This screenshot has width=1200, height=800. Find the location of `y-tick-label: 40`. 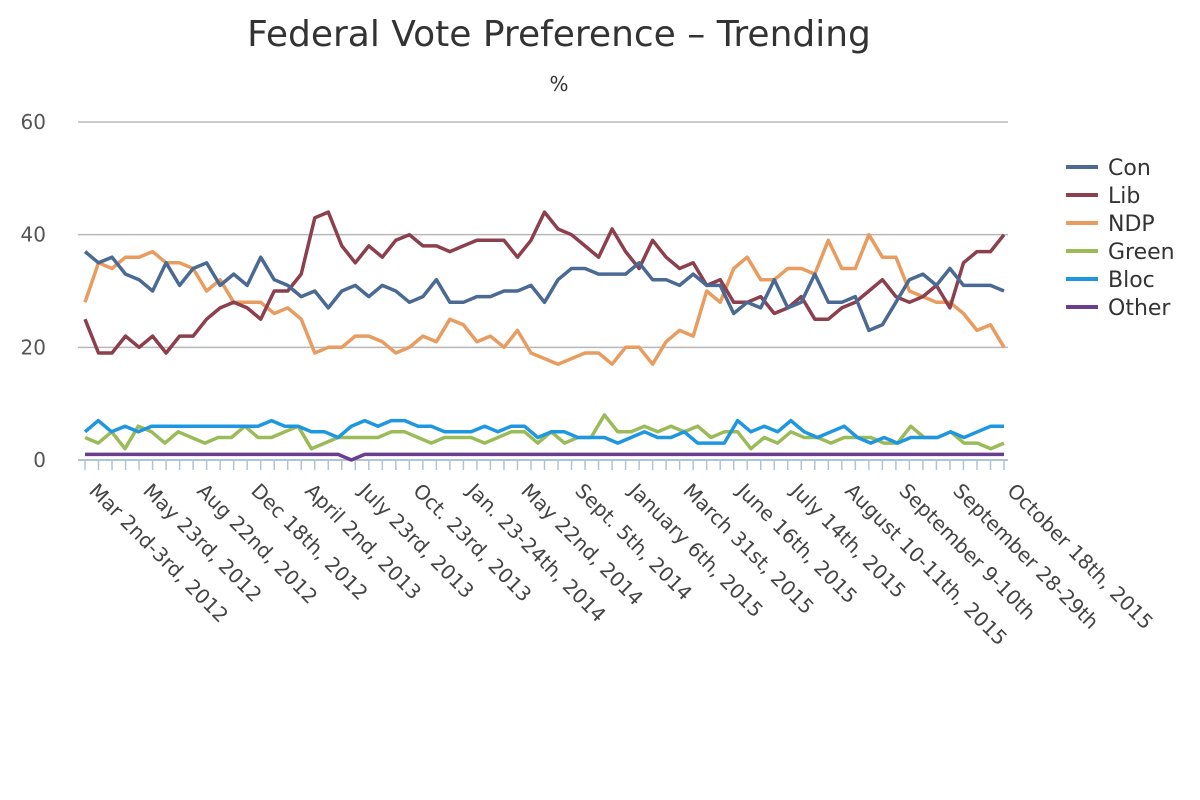

y-tick-label: 40 is located at coordinates (33, 235).